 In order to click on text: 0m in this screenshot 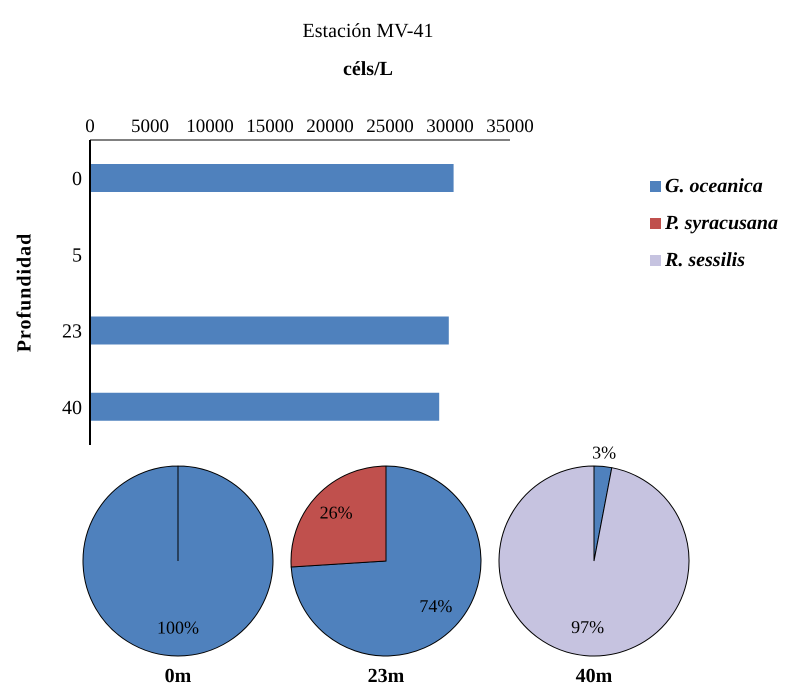, I will do `click(178, 676)`.